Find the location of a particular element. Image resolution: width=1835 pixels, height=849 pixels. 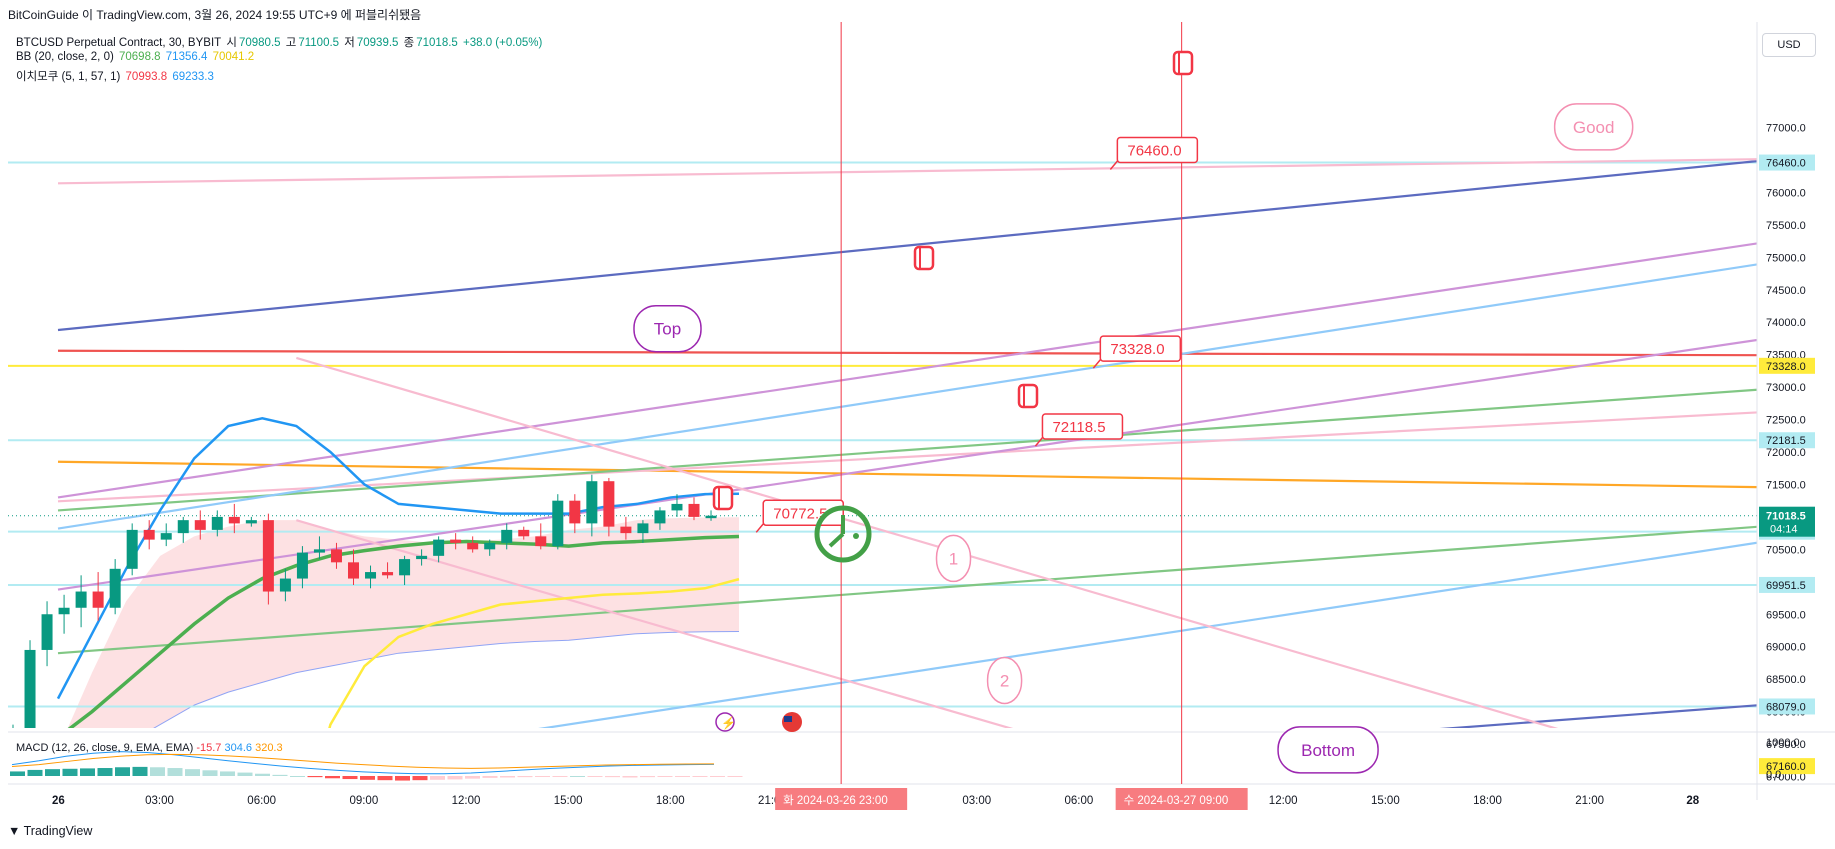

bb-lower-line is located at coordinates (534, 652).